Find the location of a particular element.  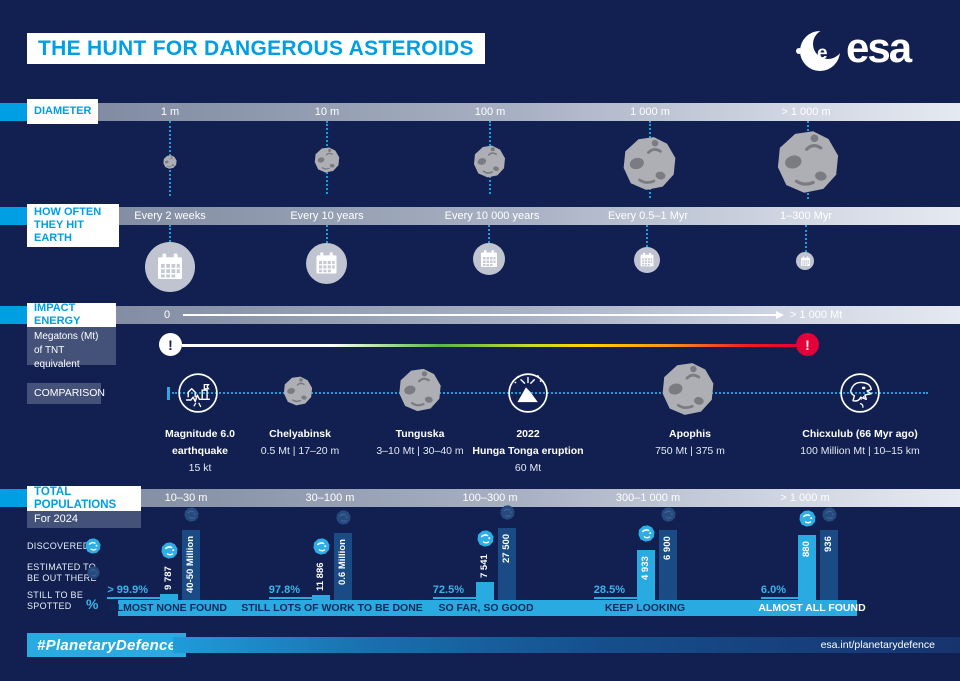

populations-band is located at coordinates (480, 498).